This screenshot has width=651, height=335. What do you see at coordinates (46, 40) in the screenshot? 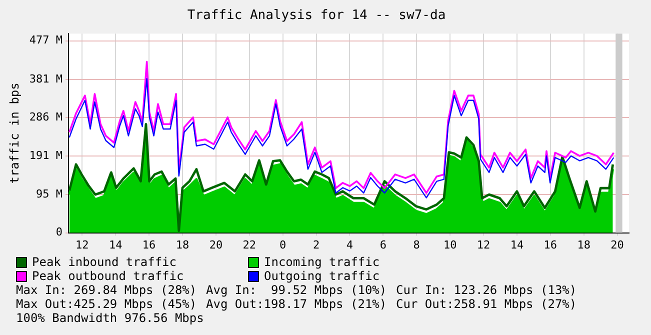
I see `y-tick-label: 477 M` at bounding box center [46, 40].